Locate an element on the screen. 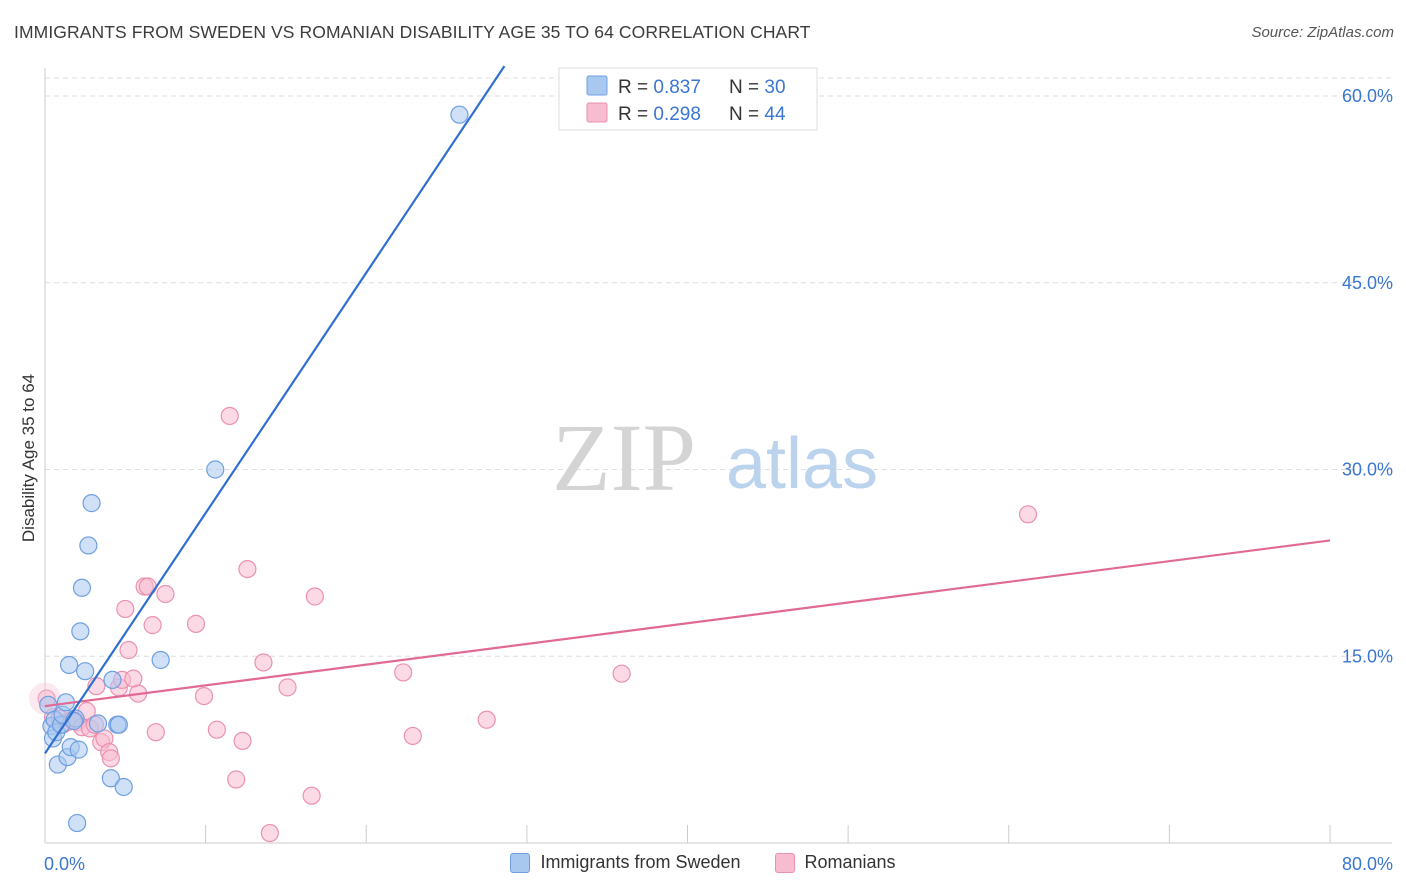 The image size is (1406, 892). source-label: Source: ZipAtlas.com is located at coordinates (1322, 32).